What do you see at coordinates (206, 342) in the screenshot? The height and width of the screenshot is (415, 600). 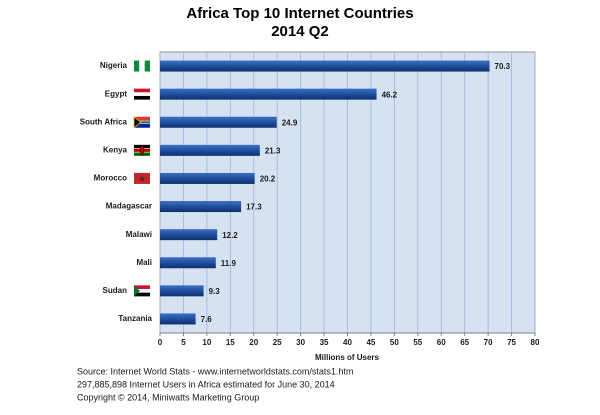 I see `x-tick-label: 10` at bounding box center [206, 342].